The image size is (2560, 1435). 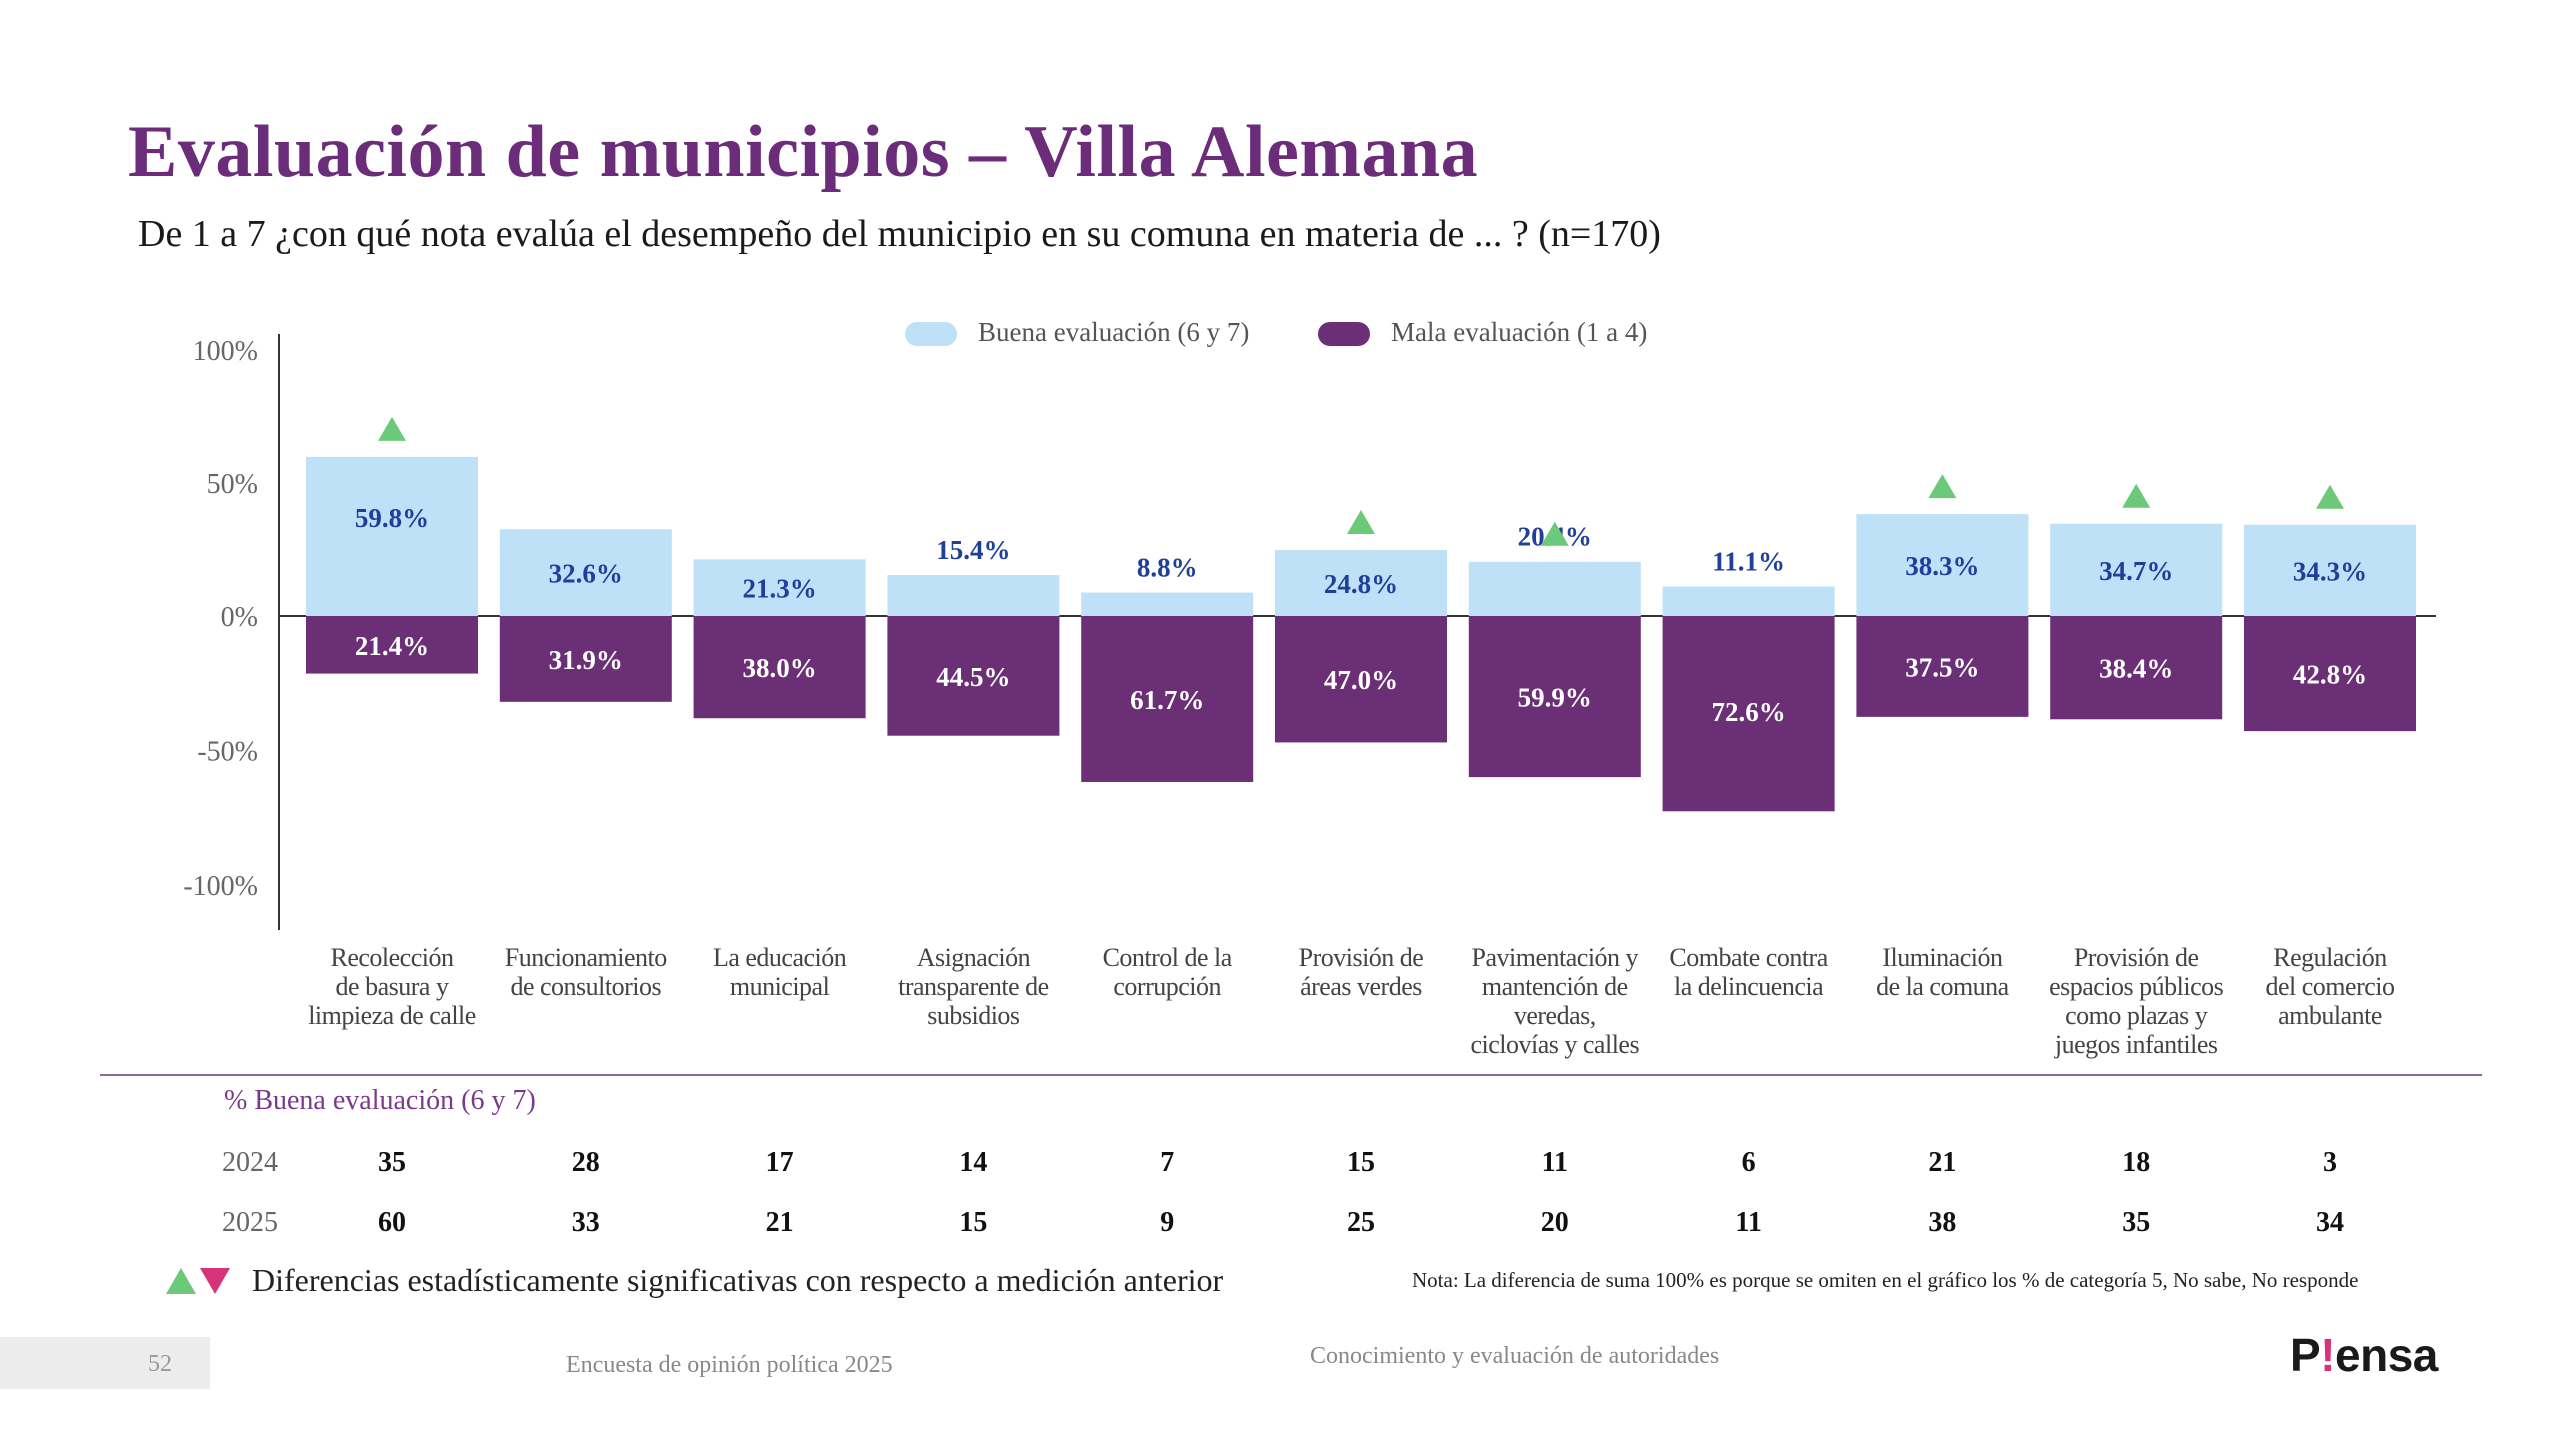 I want to click on category-label: transparente de, so click(x=973, y=986).